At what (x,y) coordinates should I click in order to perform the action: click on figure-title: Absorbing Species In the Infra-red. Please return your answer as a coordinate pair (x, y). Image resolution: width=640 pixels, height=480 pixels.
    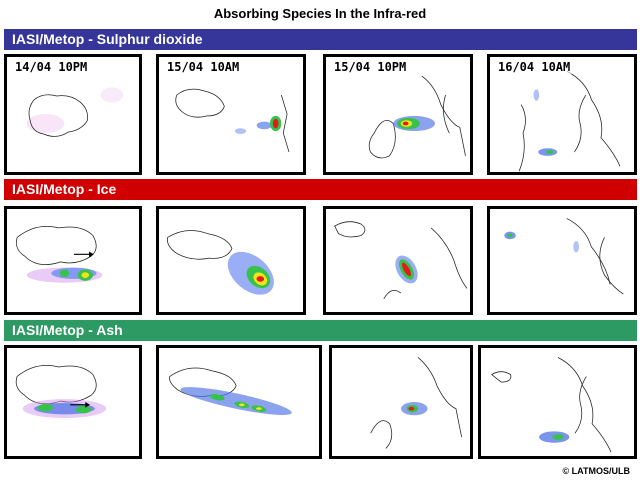
    Looking at the image, I should click on (320, 13).